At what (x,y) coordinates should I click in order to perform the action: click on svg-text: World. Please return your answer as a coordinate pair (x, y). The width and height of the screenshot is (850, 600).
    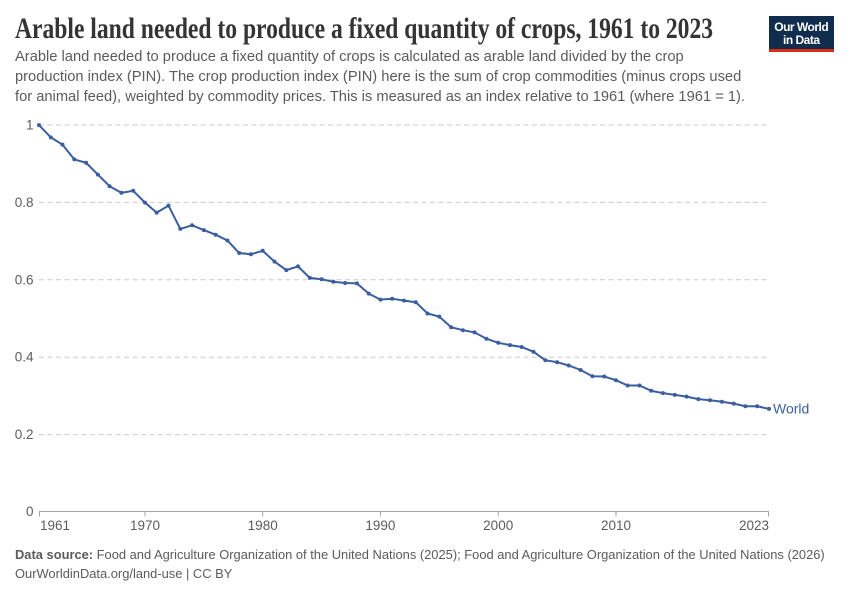
    Looking at the image, I should click on (791, 409).